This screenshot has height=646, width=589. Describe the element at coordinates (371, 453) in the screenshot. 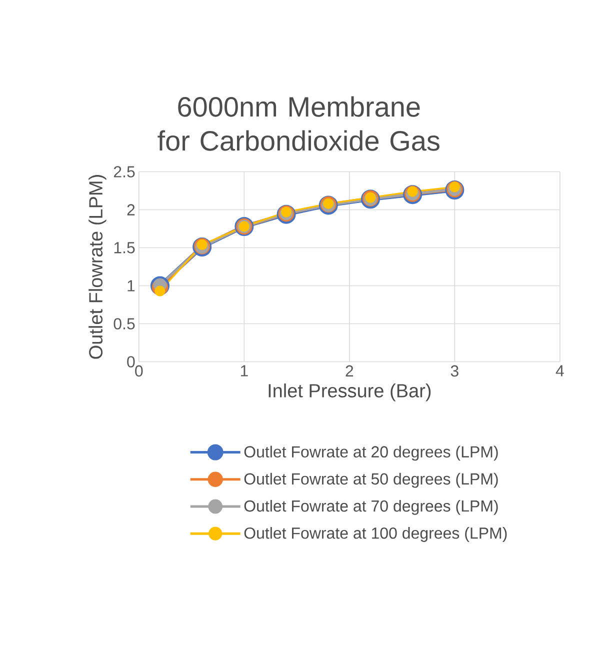

I see `legend-label: Outlet Fowrate at 20 degrees (LPM)` at that location.